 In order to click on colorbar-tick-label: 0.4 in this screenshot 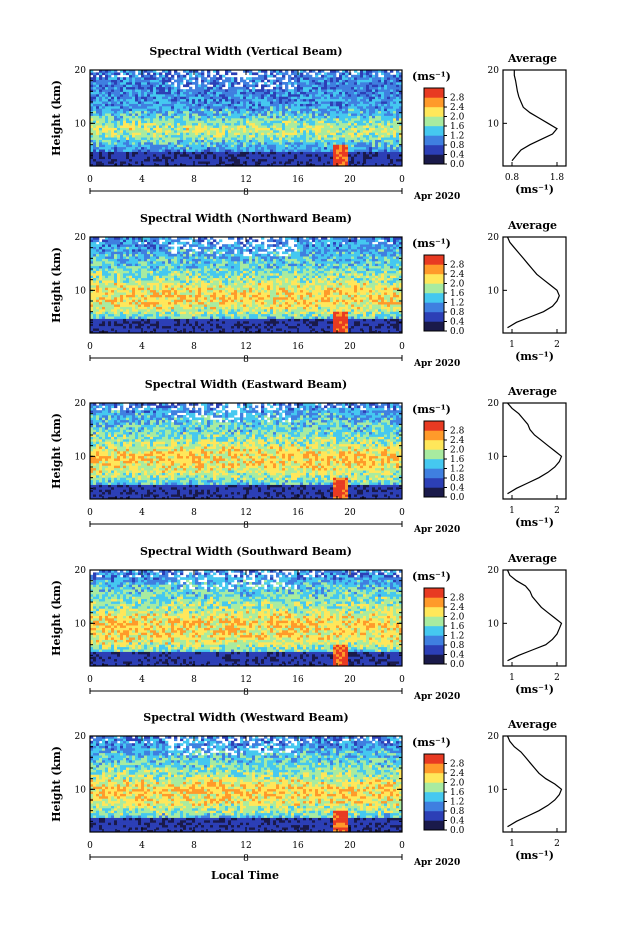, I will do `click(457, 656)`.